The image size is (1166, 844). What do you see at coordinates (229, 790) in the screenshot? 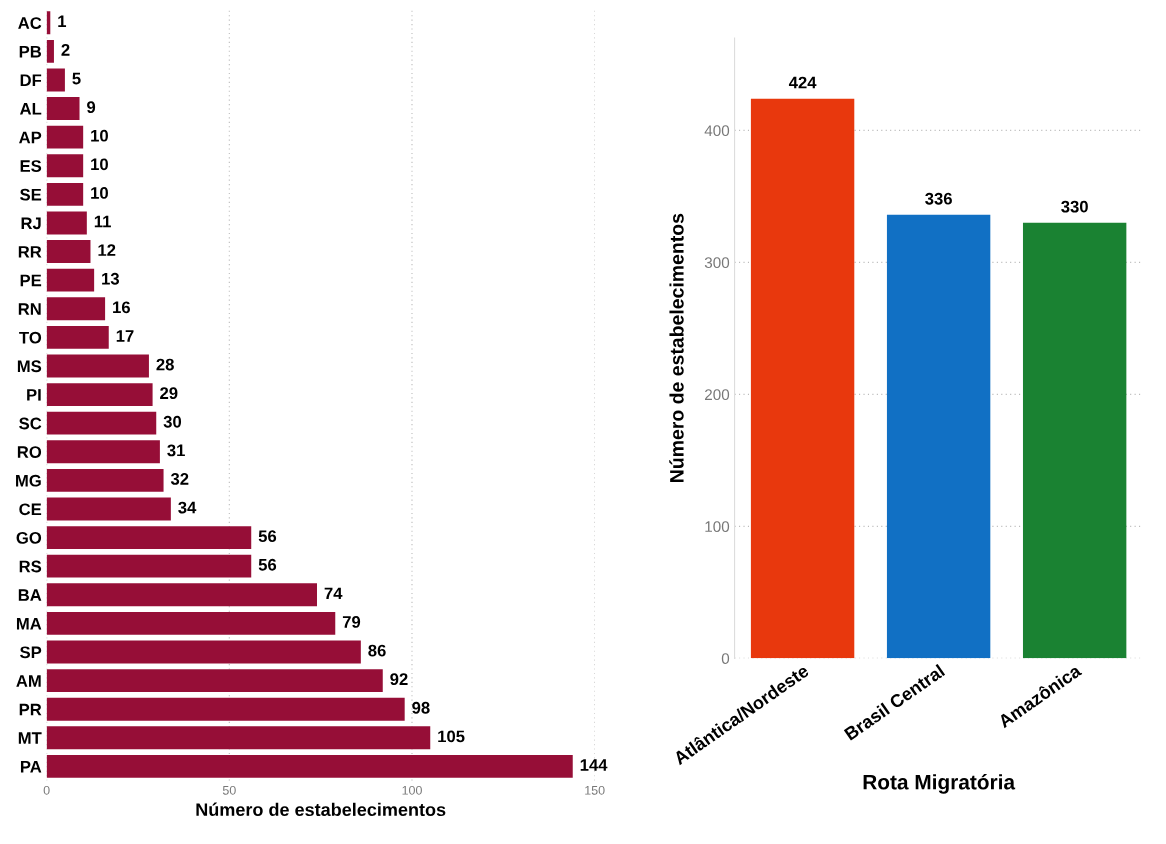
I see `x-tick-label: 50` at bounding box center [229, 790].